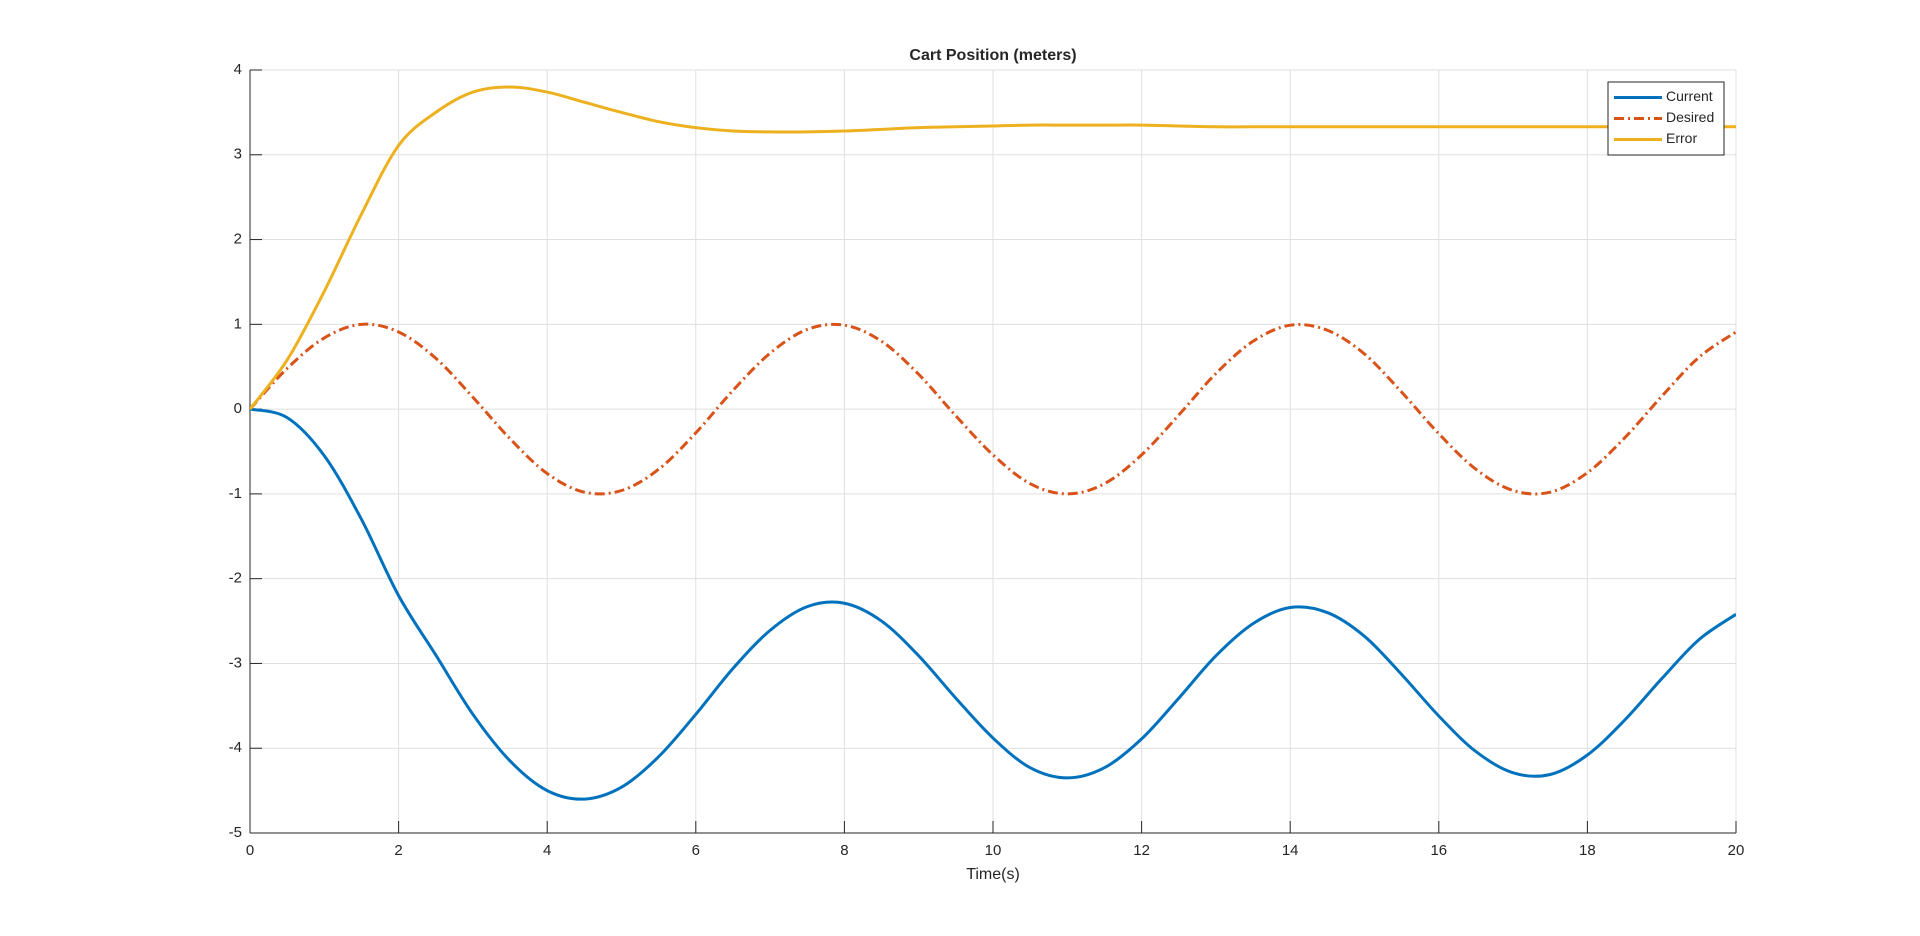 This screenshot has height=936, width=1920. Describe the element at coordinates (398, 850) in the screenshot. I see `x-tick-label: 2` at that location.